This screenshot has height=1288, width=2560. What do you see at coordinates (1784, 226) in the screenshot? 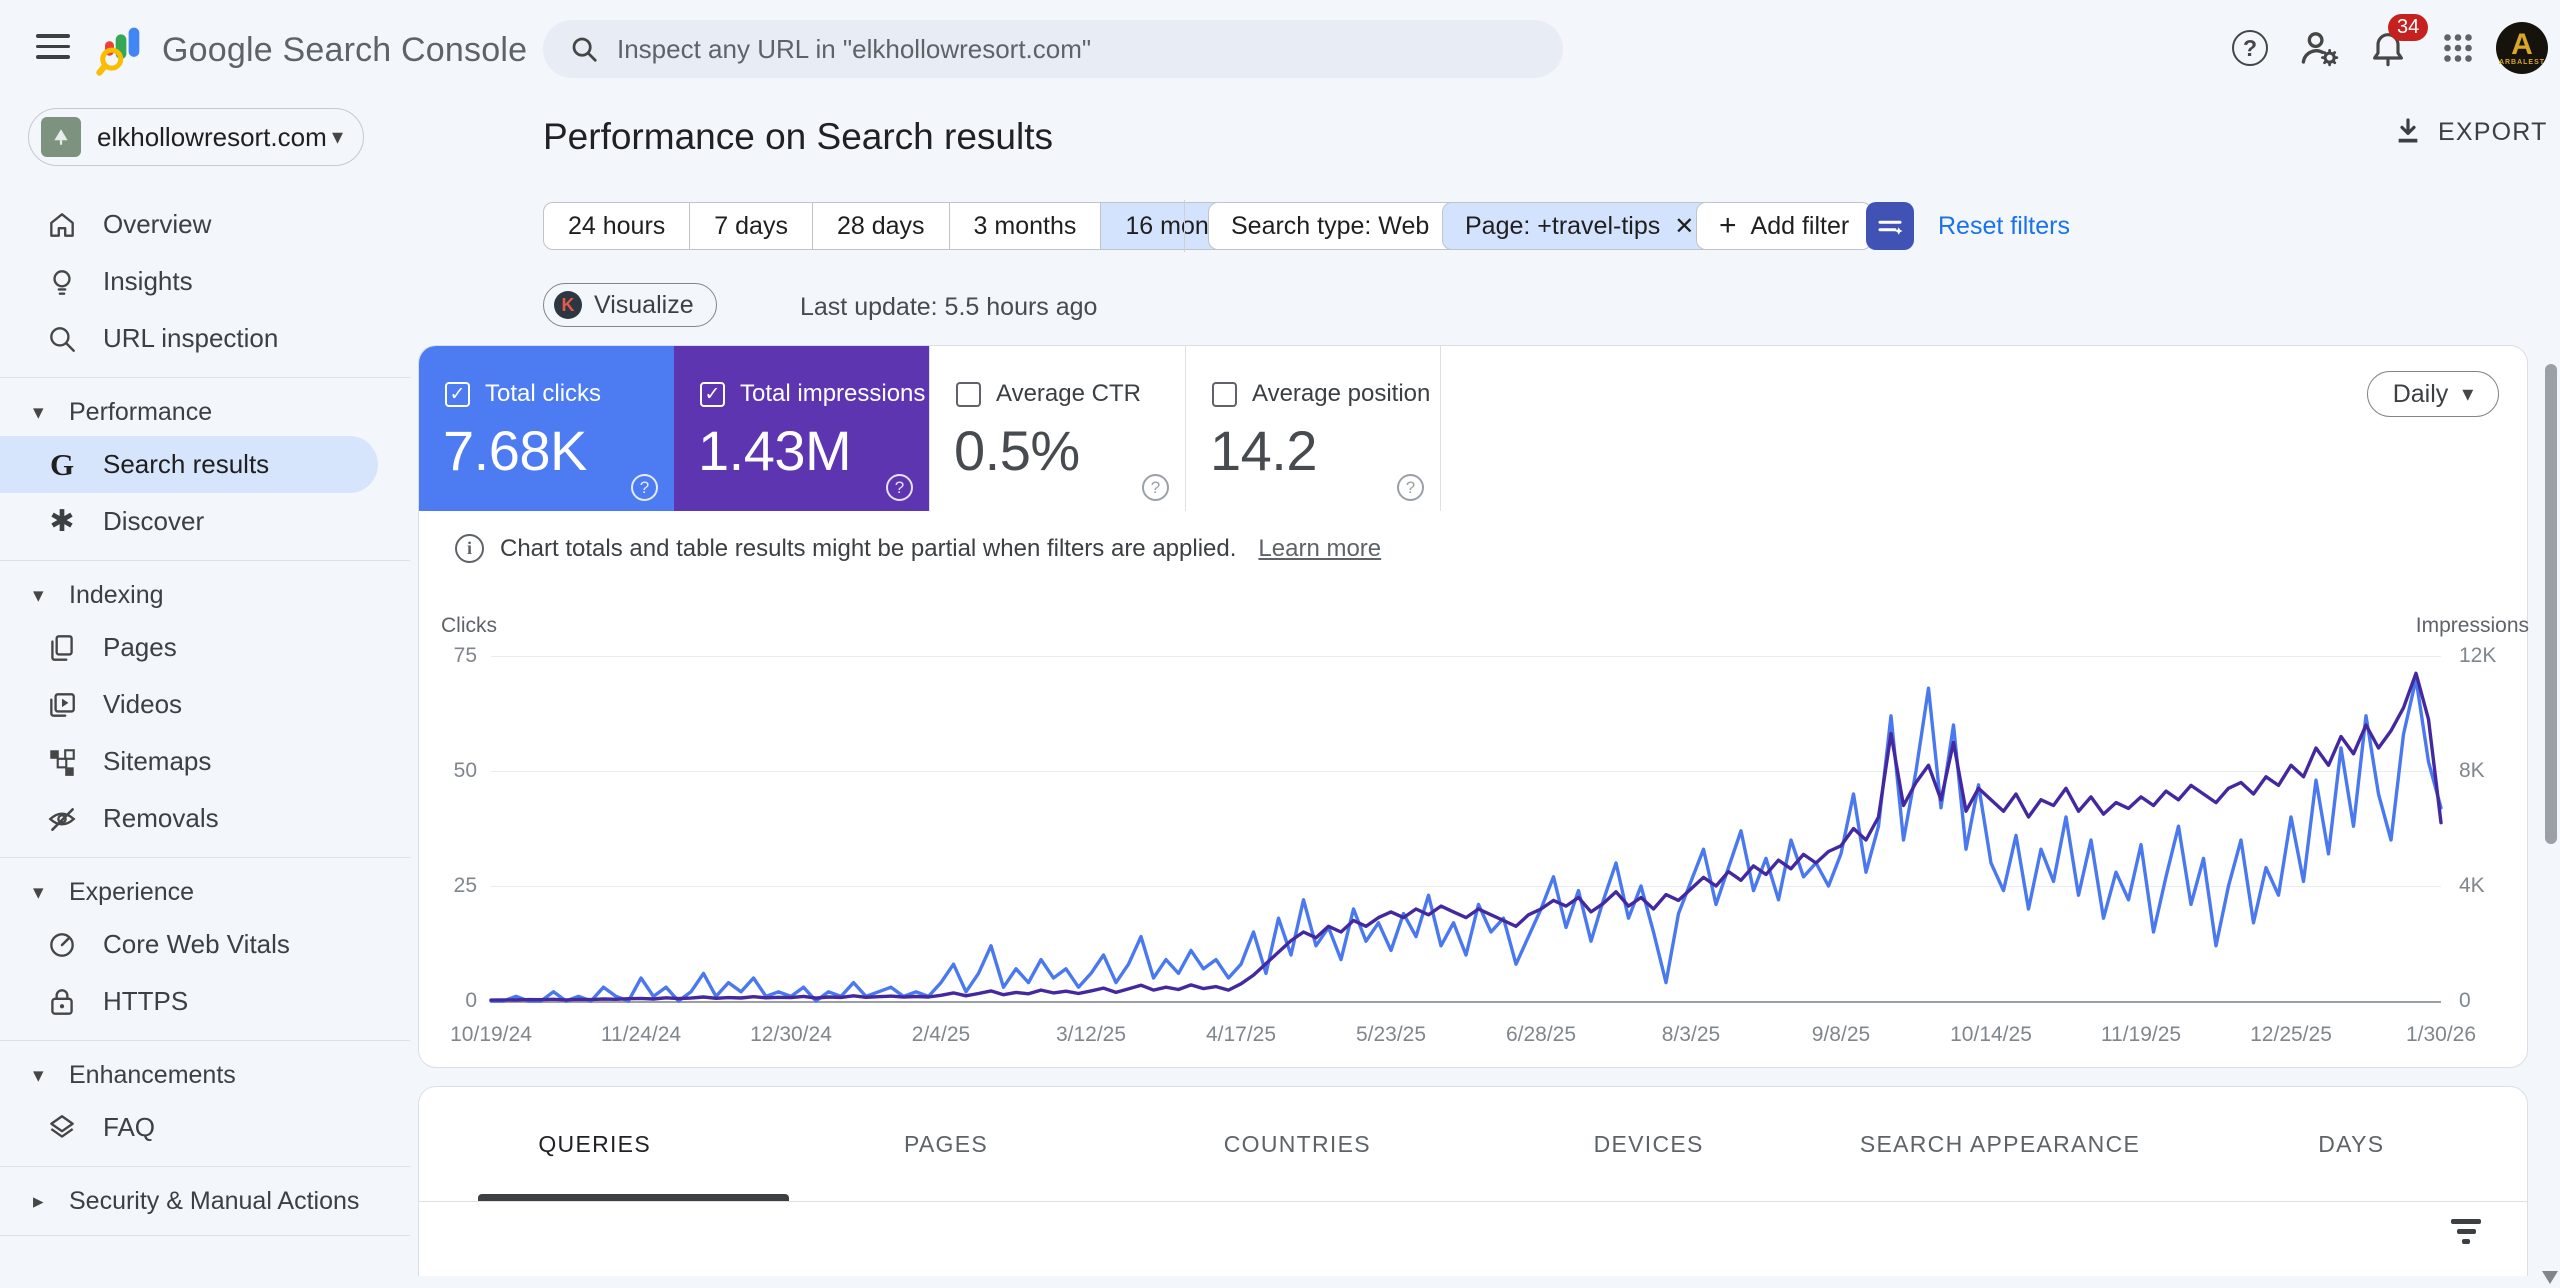
I see `add-filter-chip: + Add filter` at bounding box center [1784, 226].